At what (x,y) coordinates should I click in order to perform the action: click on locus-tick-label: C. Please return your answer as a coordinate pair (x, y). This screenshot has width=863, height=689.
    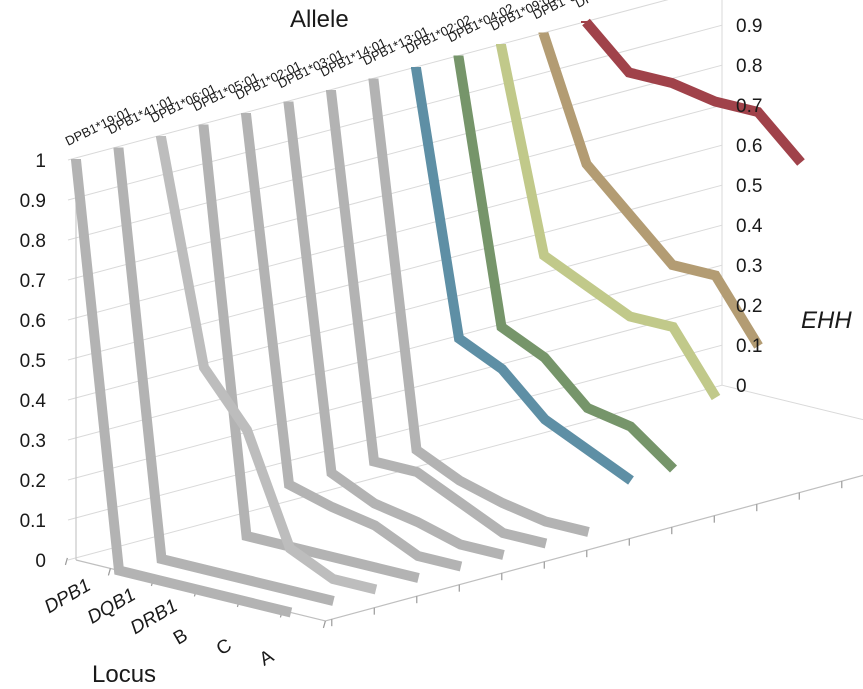
    Looking at the image, I should click on (224, 647).